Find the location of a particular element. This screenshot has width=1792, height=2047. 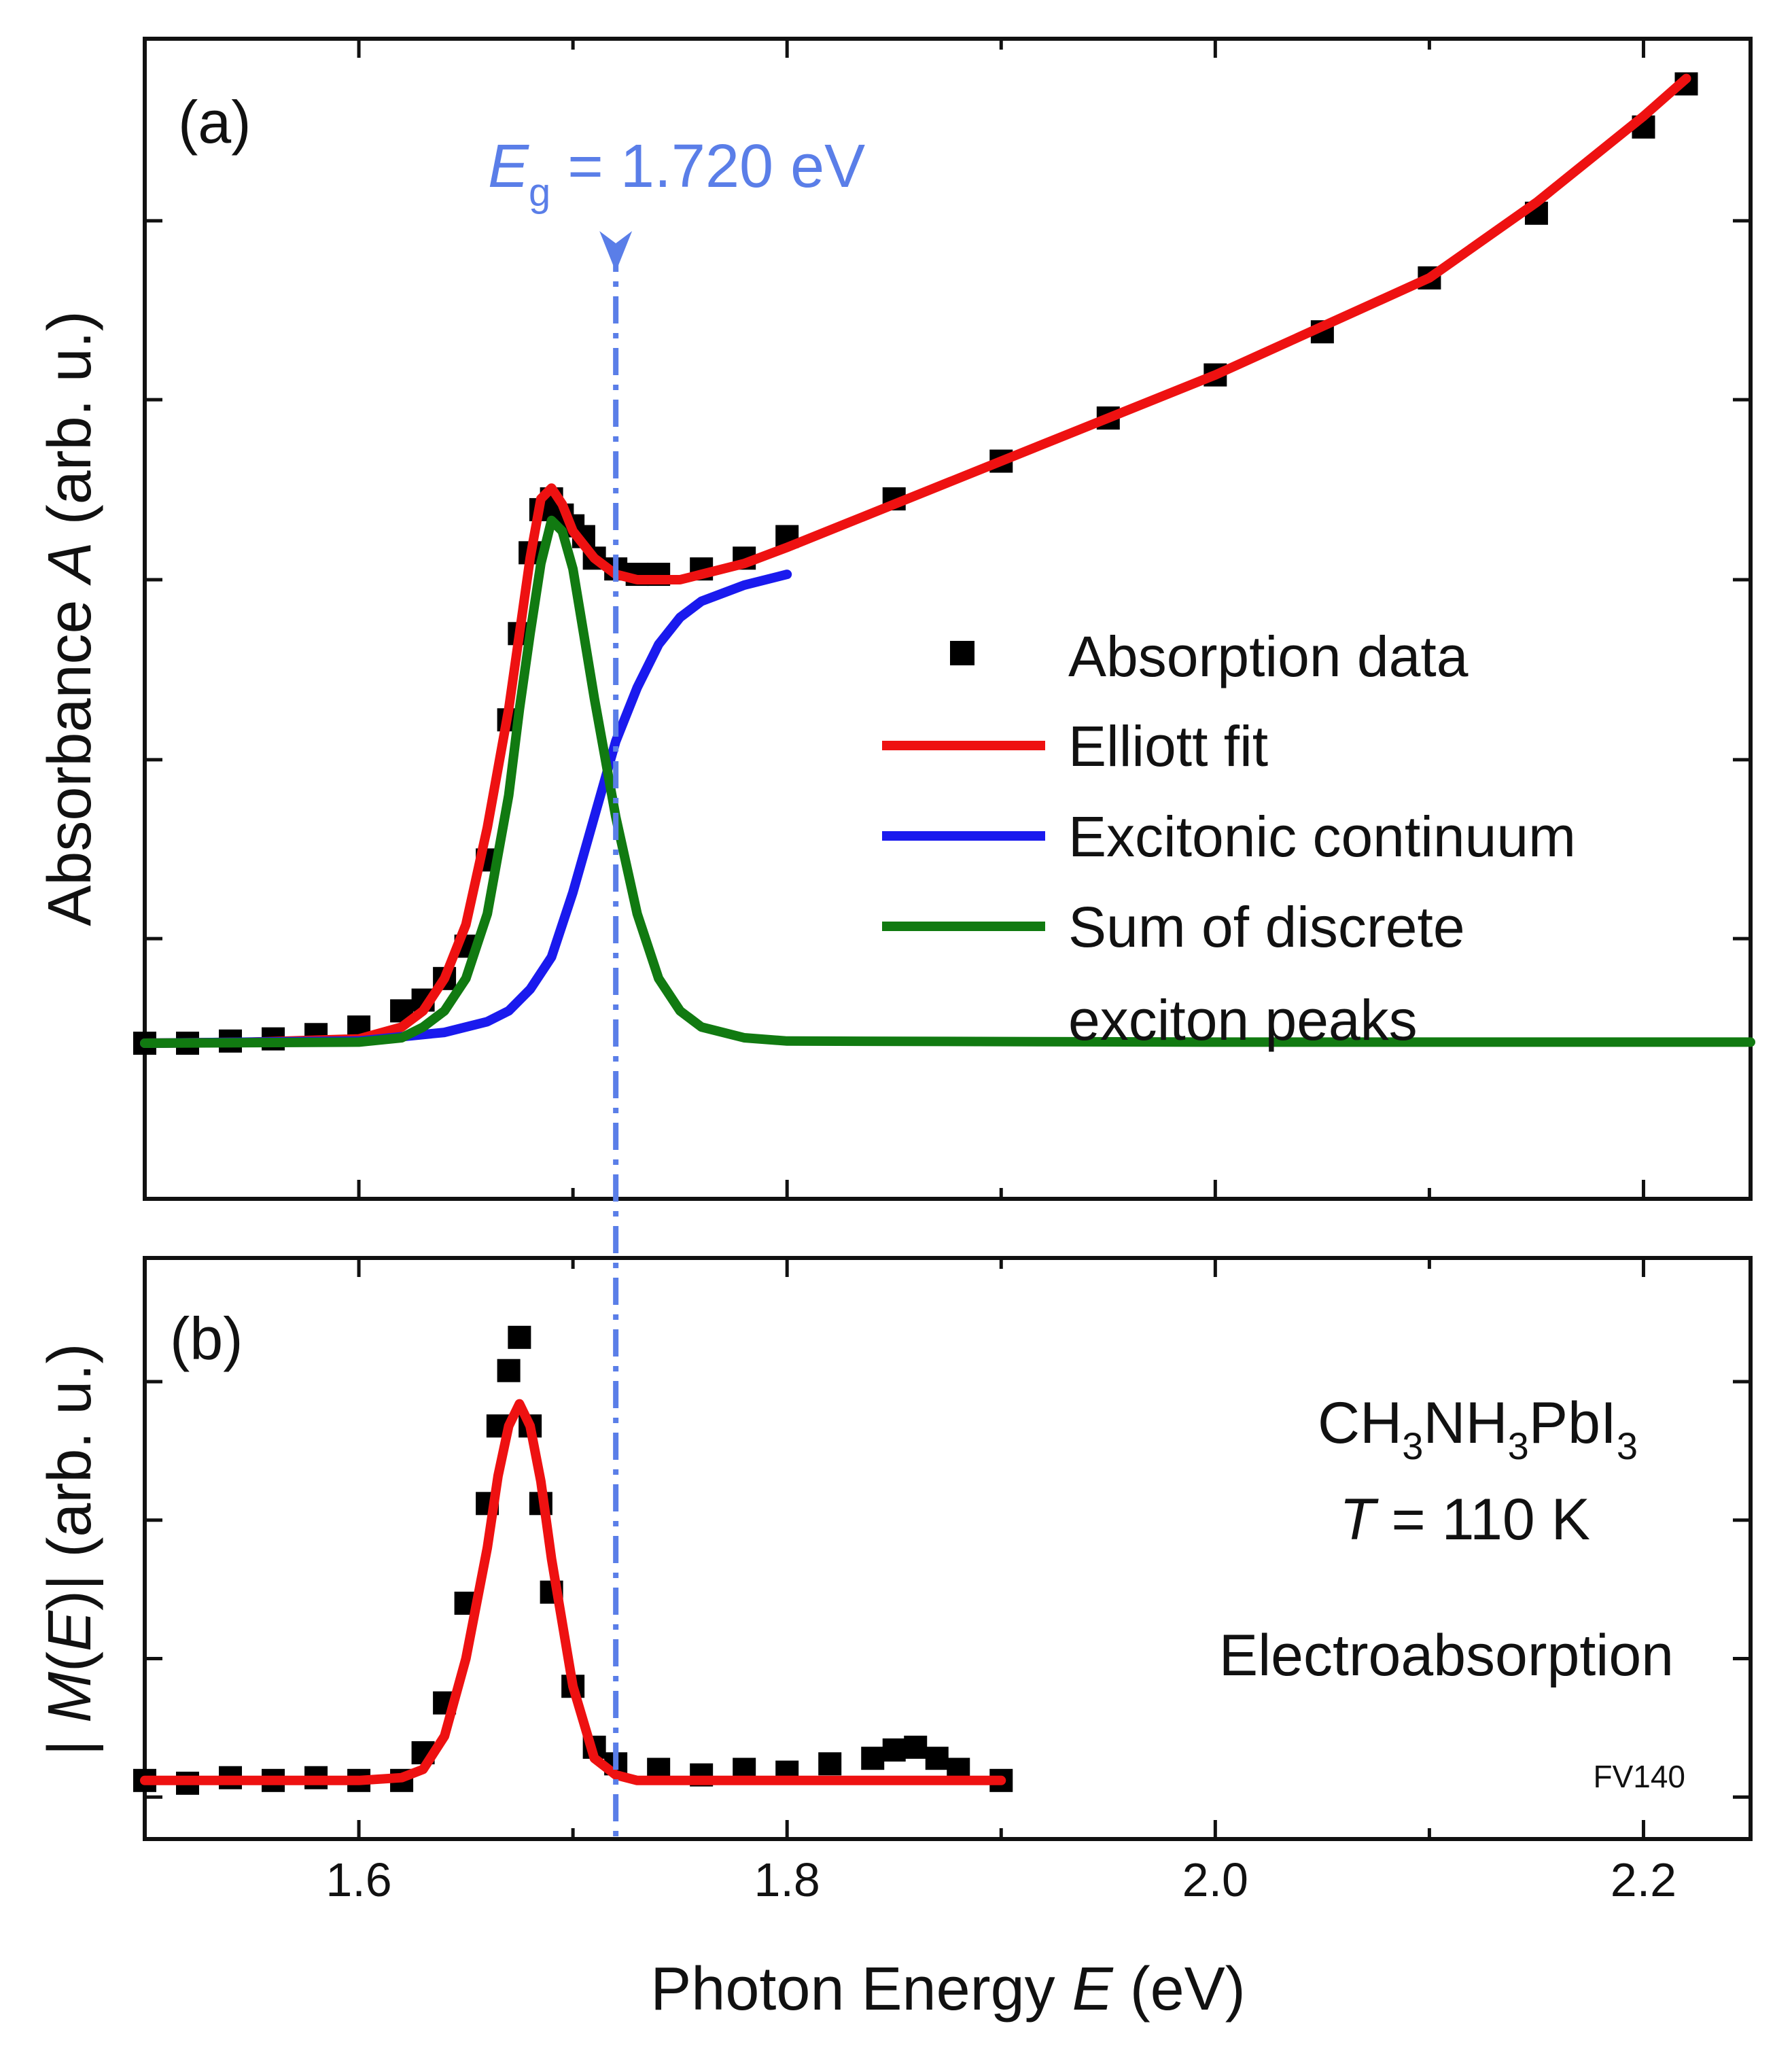

x-tick-label: 2.0 is located at coordinates (1215, 1879).